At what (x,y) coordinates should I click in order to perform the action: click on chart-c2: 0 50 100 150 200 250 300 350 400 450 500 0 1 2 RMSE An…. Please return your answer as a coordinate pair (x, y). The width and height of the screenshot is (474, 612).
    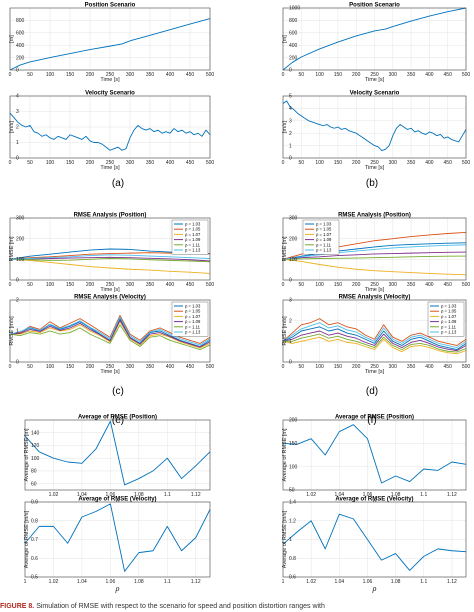
    Looking at the image, I should click on (112, 335).